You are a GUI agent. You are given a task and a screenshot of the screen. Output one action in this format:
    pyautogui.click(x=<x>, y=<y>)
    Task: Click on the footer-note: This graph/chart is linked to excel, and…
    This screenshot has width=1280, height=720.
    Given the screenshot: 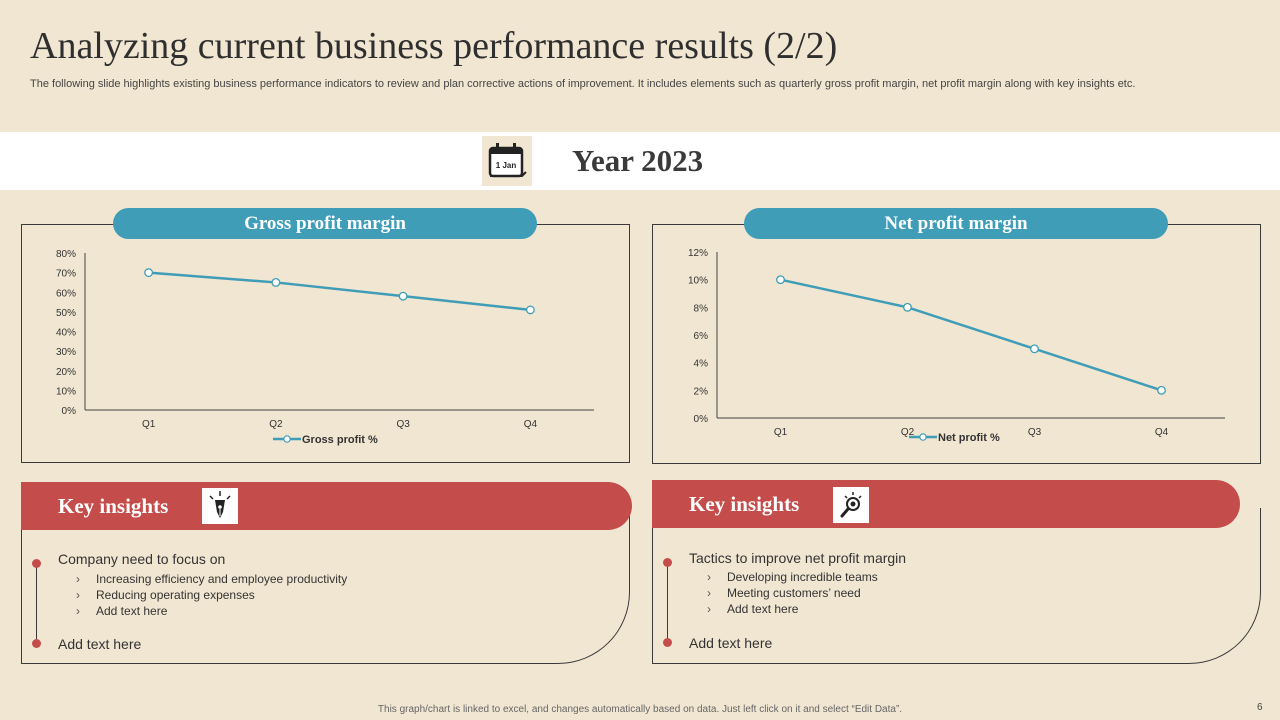 What is the action you would take?
    pyautogui.click(x=640, y=709)
    